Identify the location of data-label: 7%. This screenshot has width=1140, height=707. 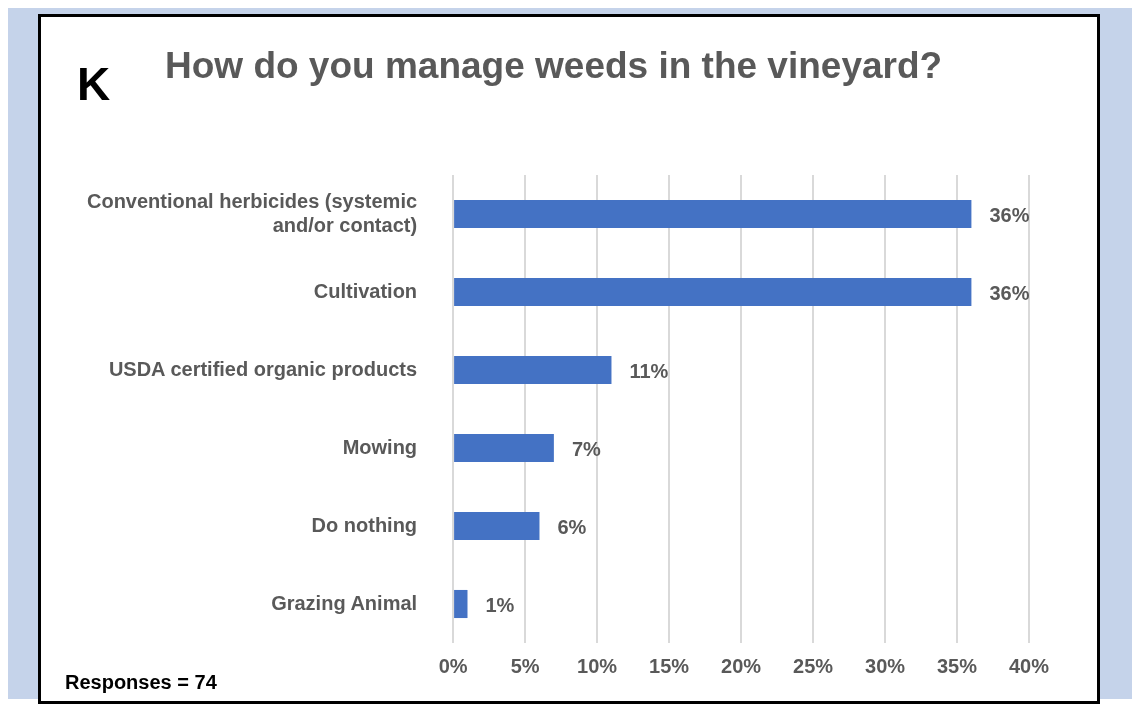
(586, 448).